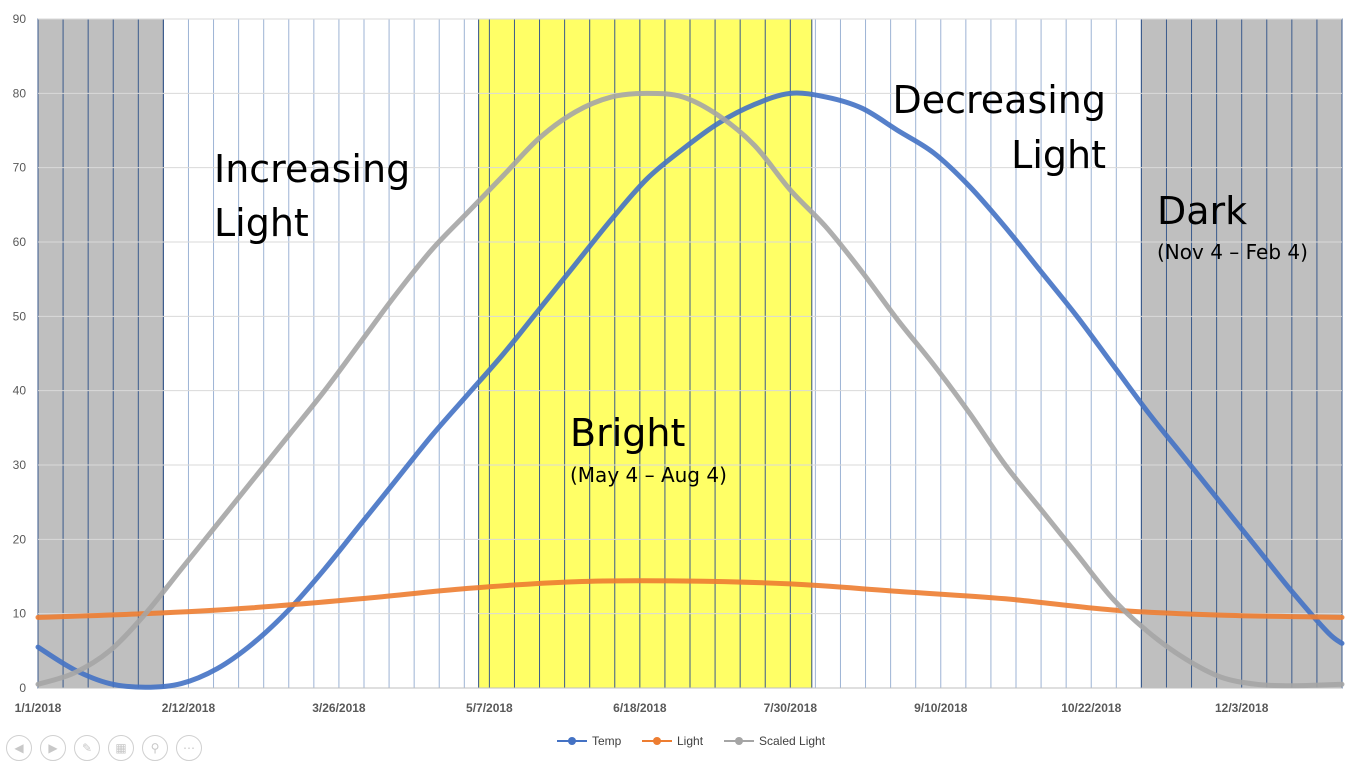 This screenshot has width=1366, height=768. Describe the element at coordinates (104, 748) in the screenshot. I see `slideshow-toolbar: ◀ ▶ ✎ ▦ ⚲ ⋯` at that location.